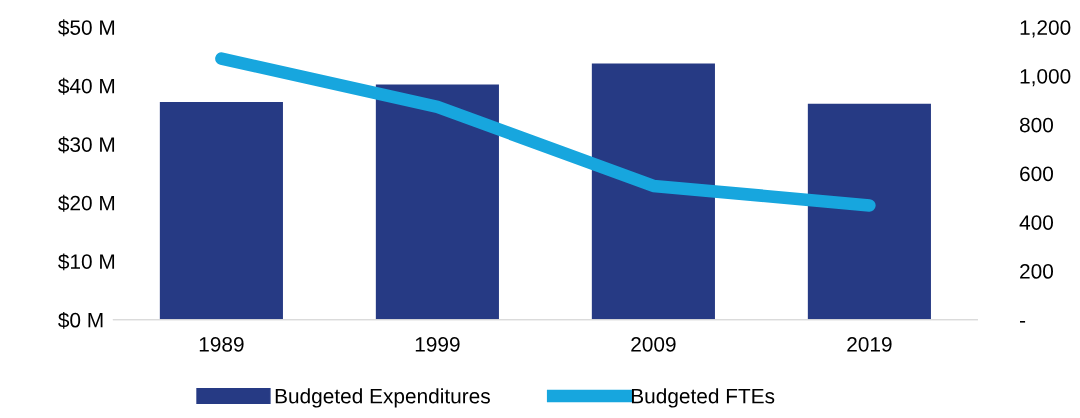 The image size is (1080, 418). Describe the element at coordinates (869, 344) in the screenshot. I see `x-tick-label: 2019` at that location.